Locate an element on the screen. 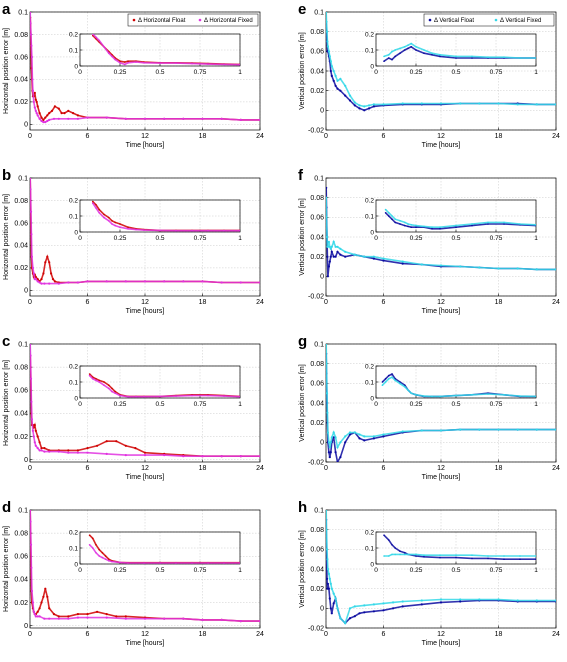  legend: Δ Horizontal Float Δ Horizontal Fixed is located at coordinates (193, 20).